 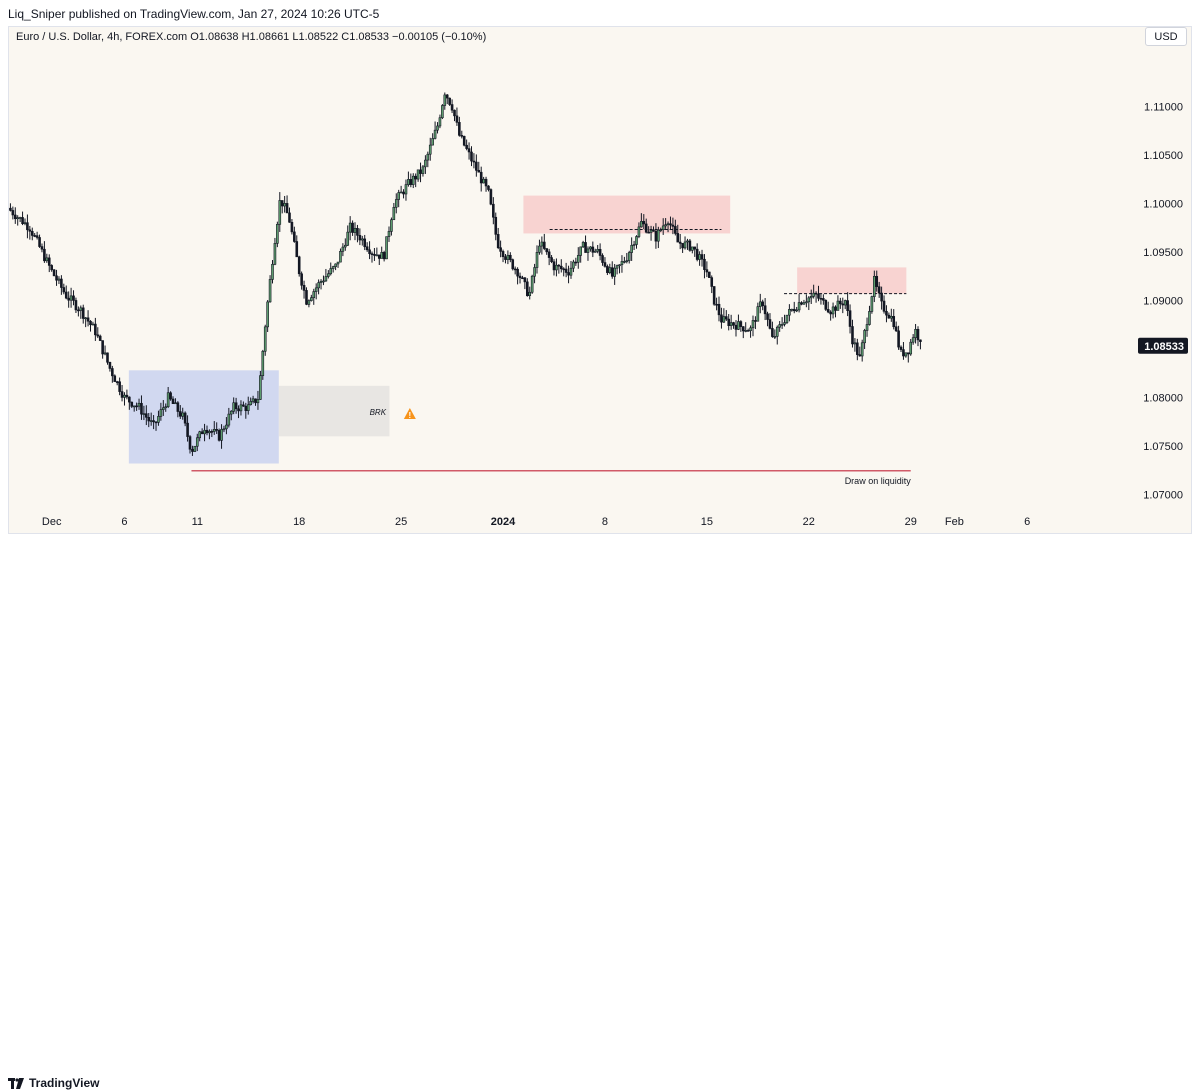 I want to click on tradingview-logo: TradingView, so click(x=53, y=1083).